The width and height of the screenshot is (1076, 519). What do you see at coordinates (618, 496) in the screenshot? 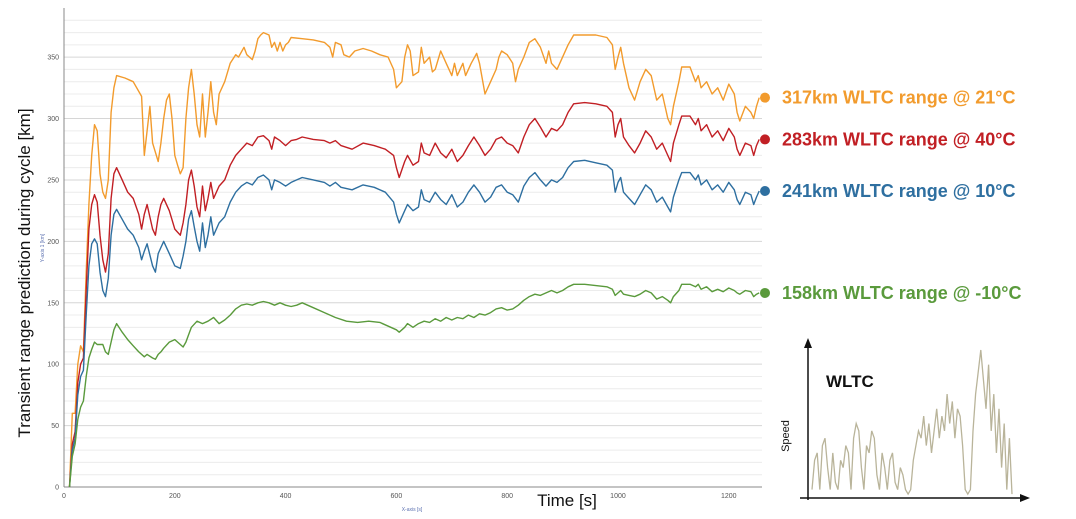
I see `x-tick-label: 1000` at bounding box center [618, 496].